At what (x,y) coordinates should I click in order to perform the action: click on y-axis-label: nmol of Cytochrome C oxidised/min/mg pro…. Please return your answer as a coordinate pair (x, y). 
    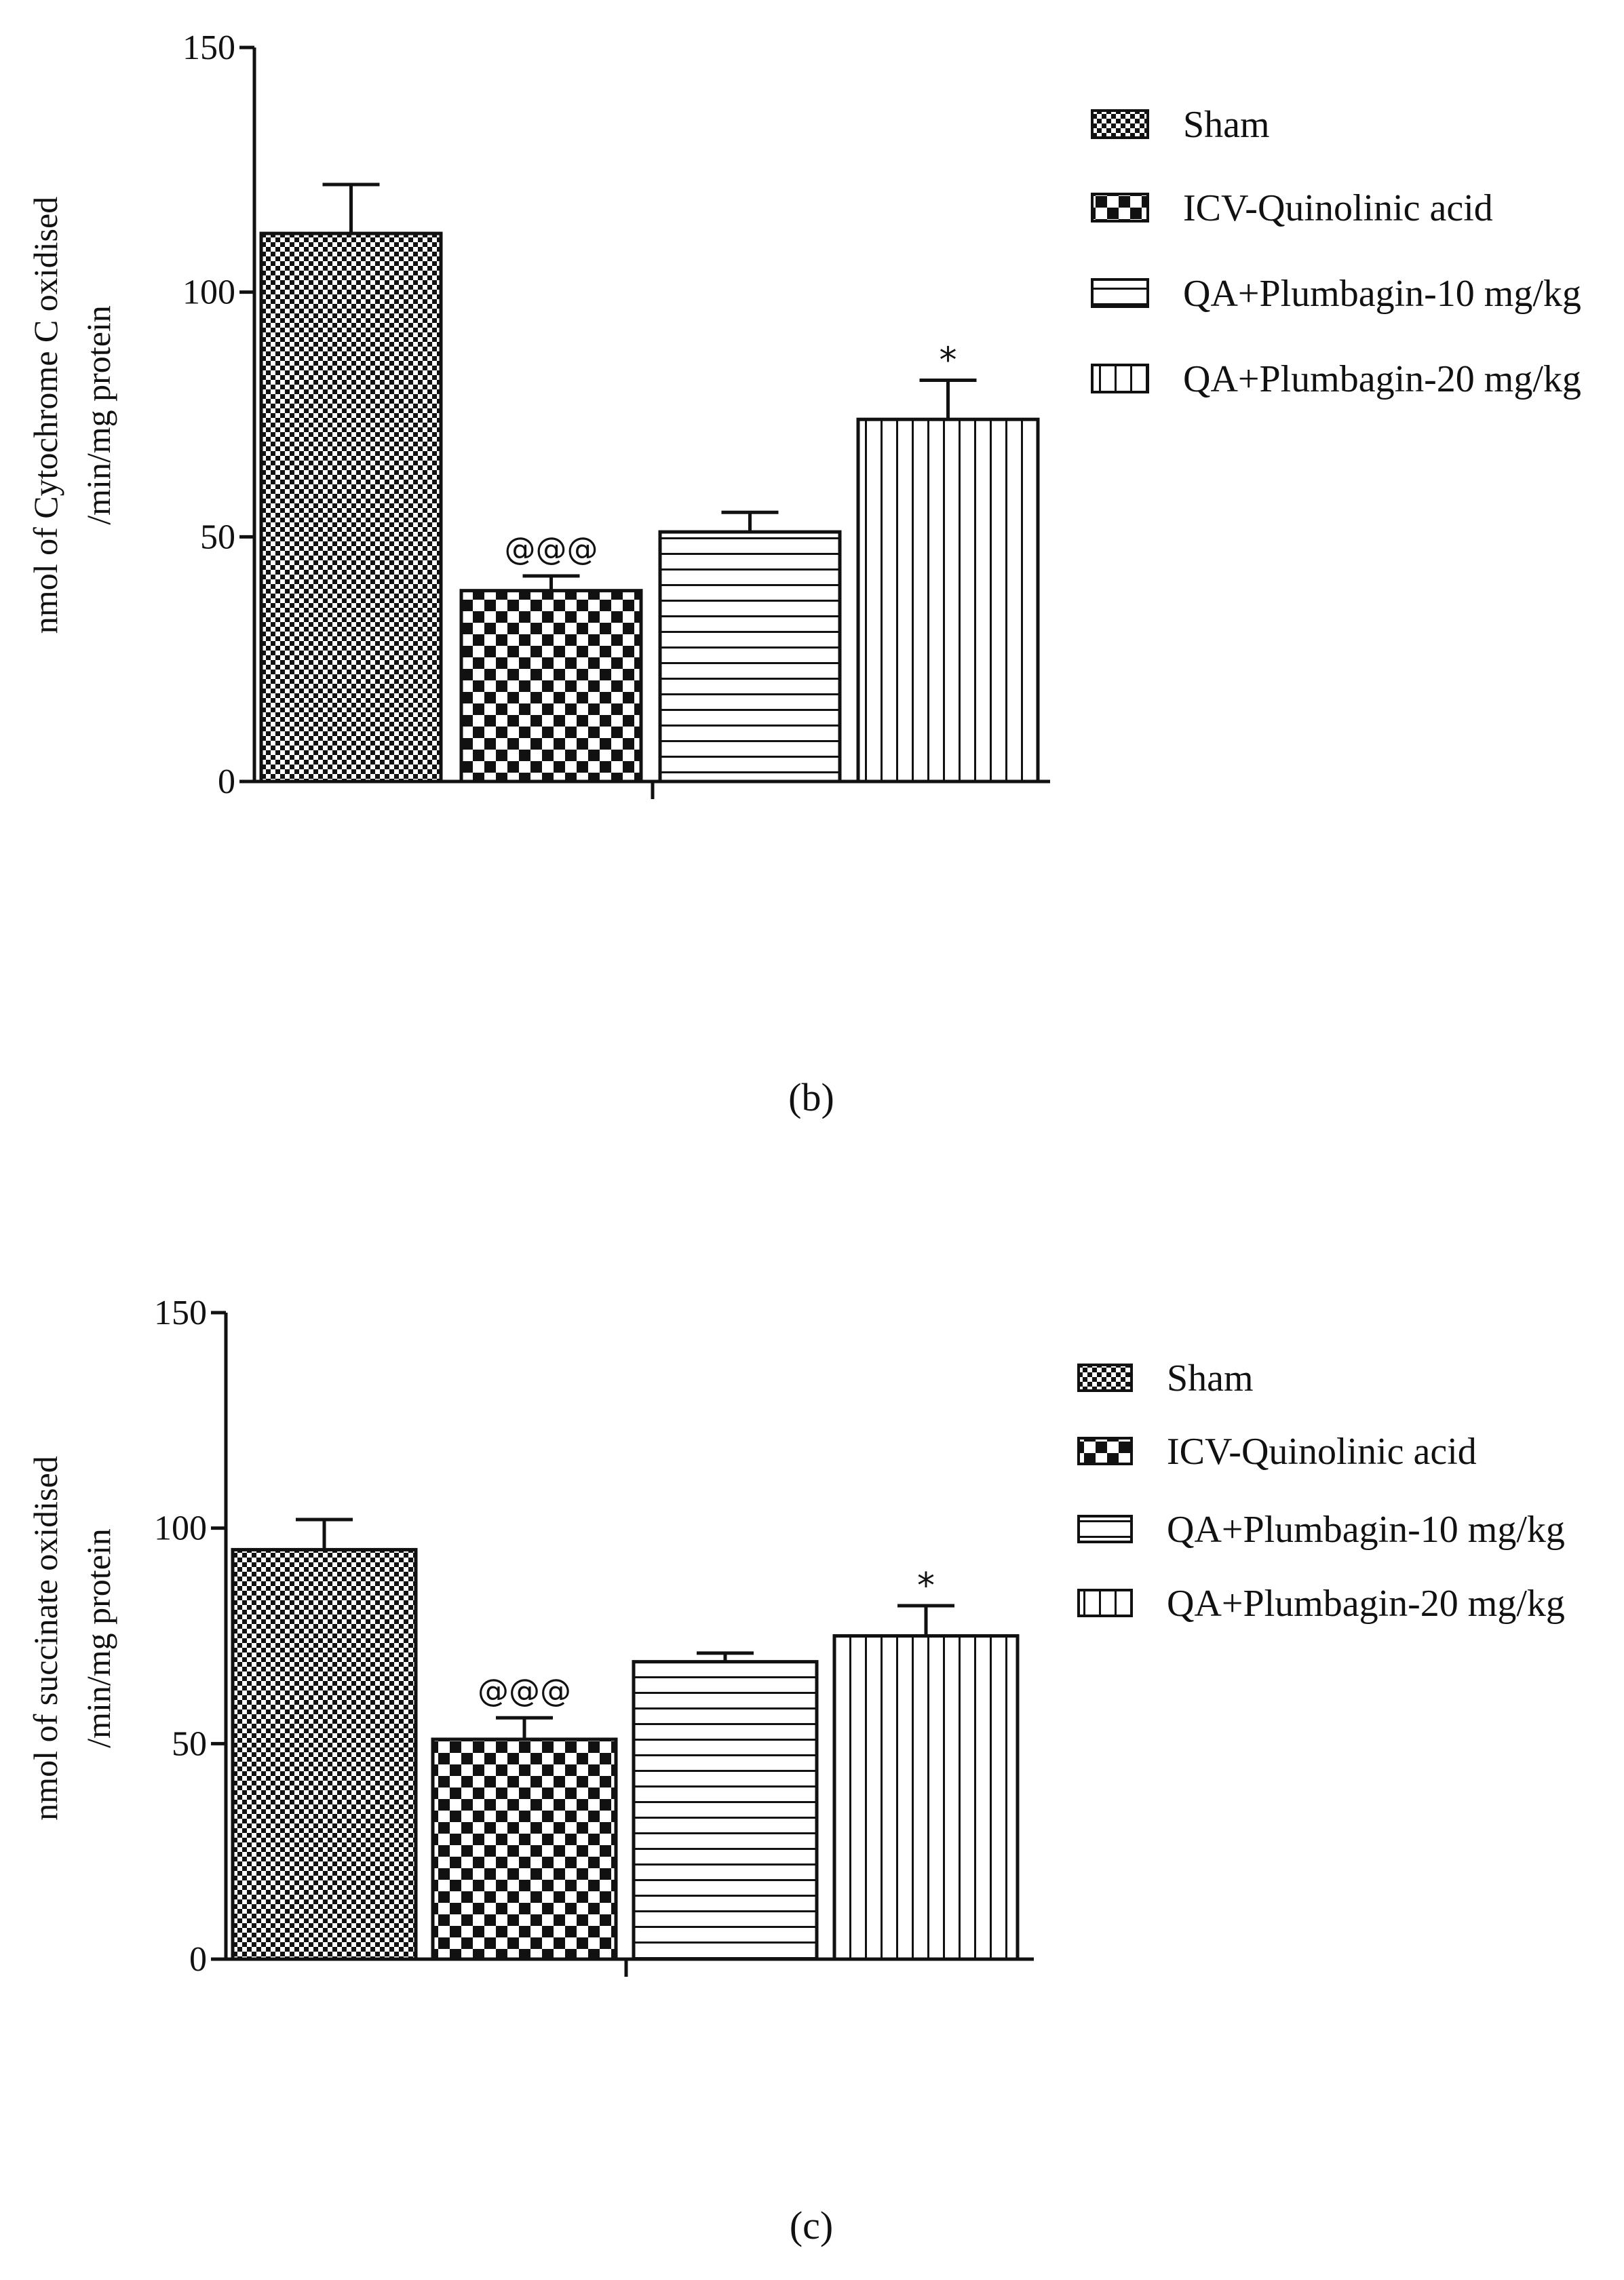
    Looking at the image, I should click on (71, 415).